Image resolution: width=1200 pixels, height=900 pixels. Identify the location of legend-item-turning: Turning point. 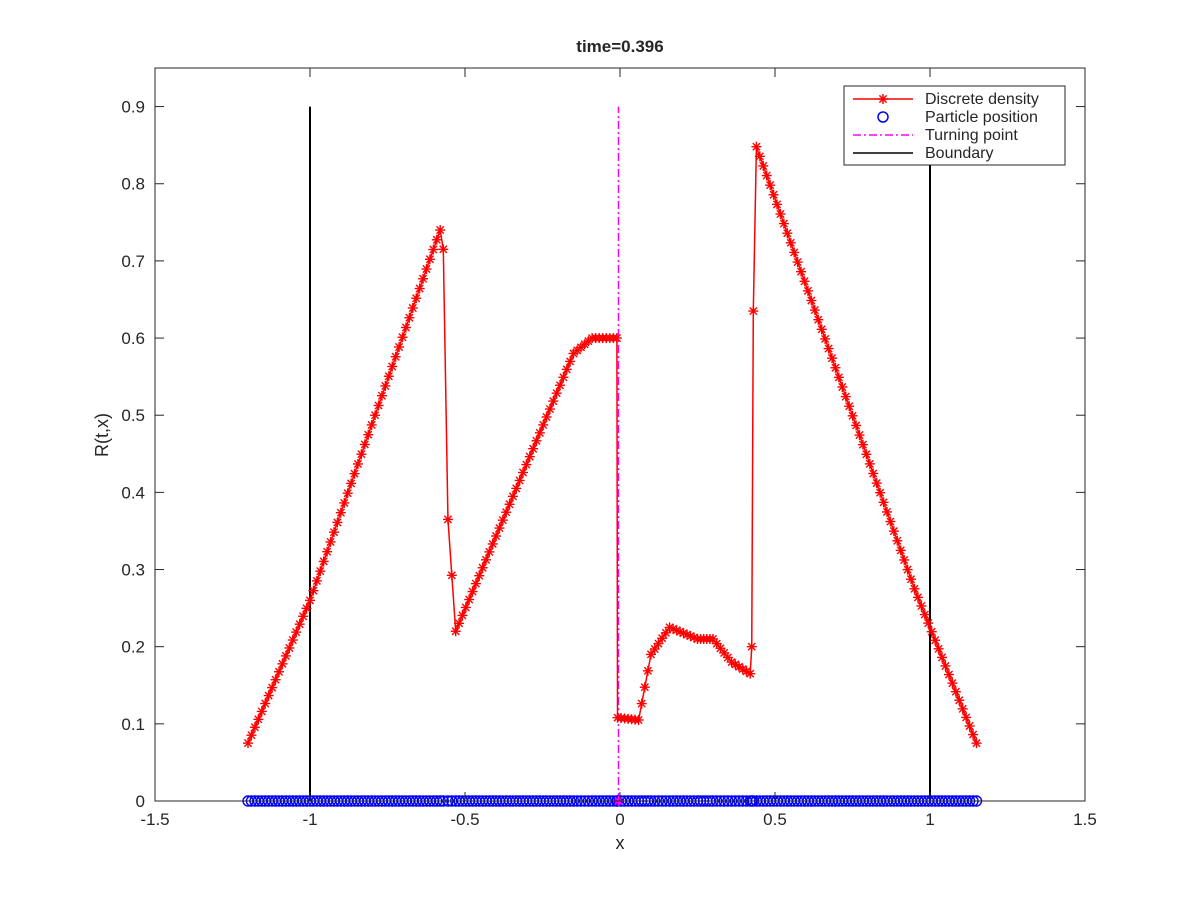
(935, 135).